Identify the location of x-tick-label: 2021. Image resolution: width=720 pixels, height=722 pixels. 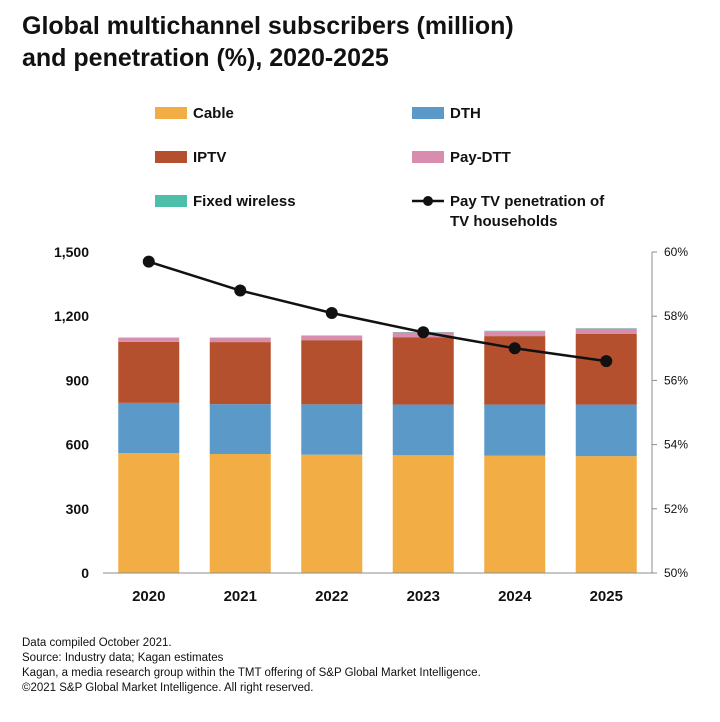
(240, 596).